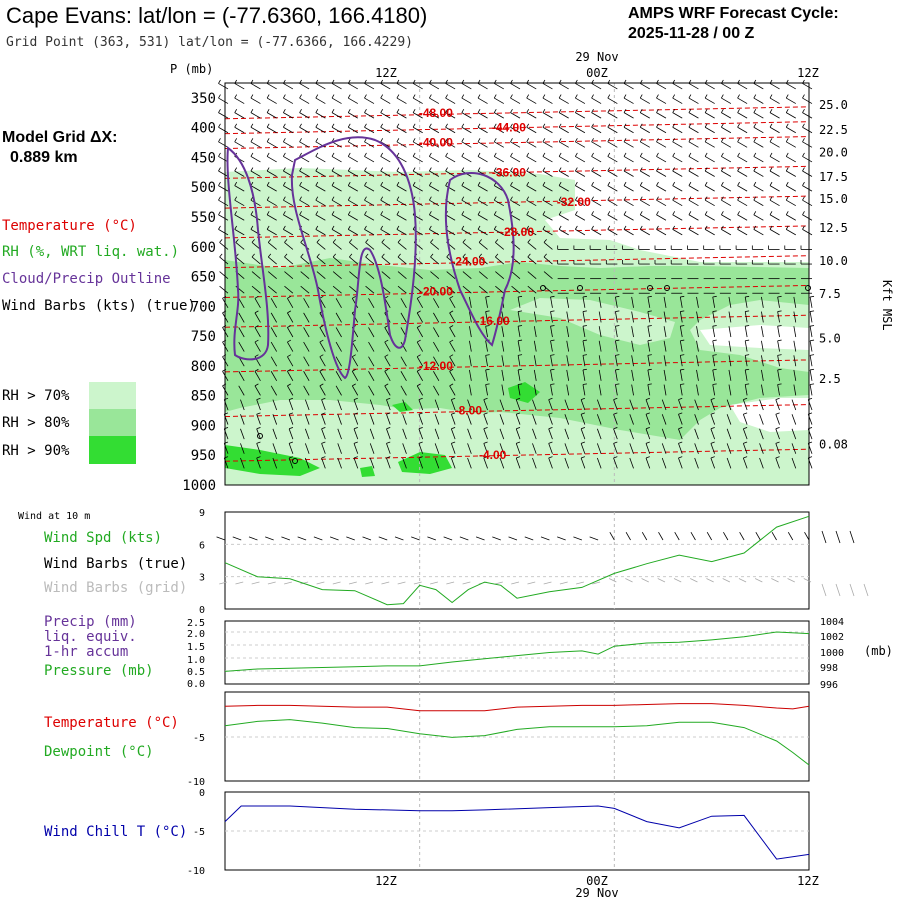  I want to click on y-tick-label: 1.5, so click(196, 647).